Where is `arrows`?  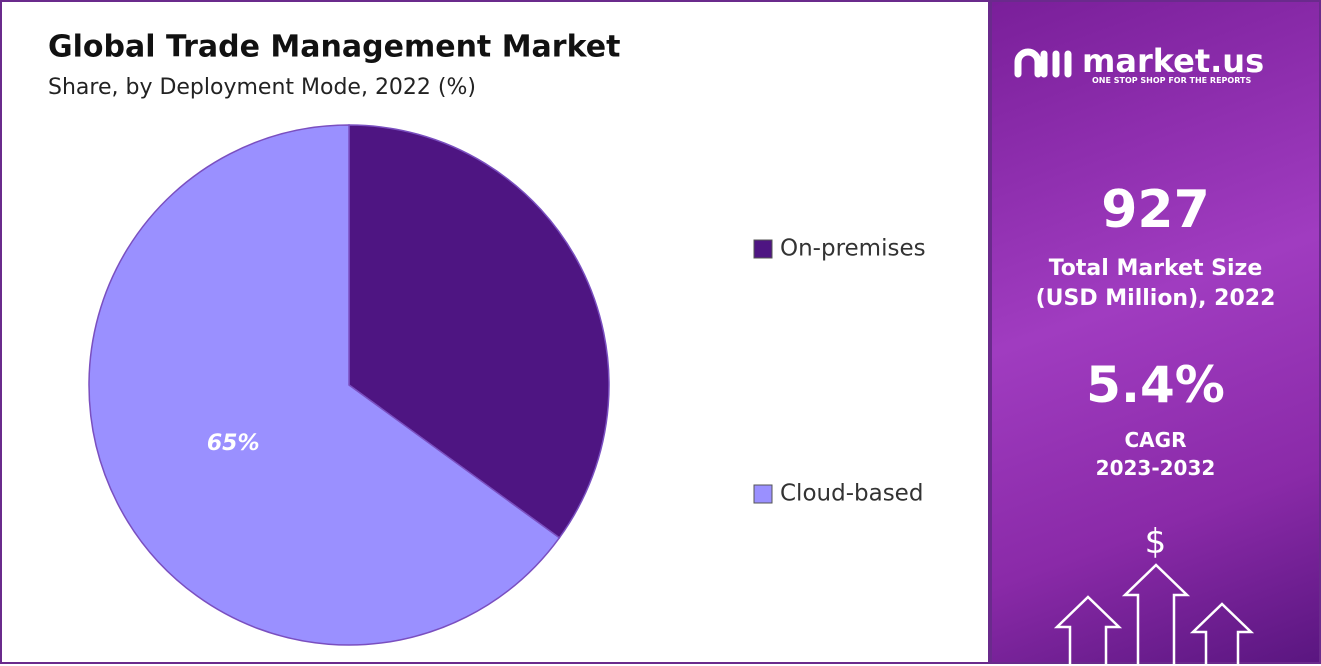
arrows is located at coordinates (1154, 614).